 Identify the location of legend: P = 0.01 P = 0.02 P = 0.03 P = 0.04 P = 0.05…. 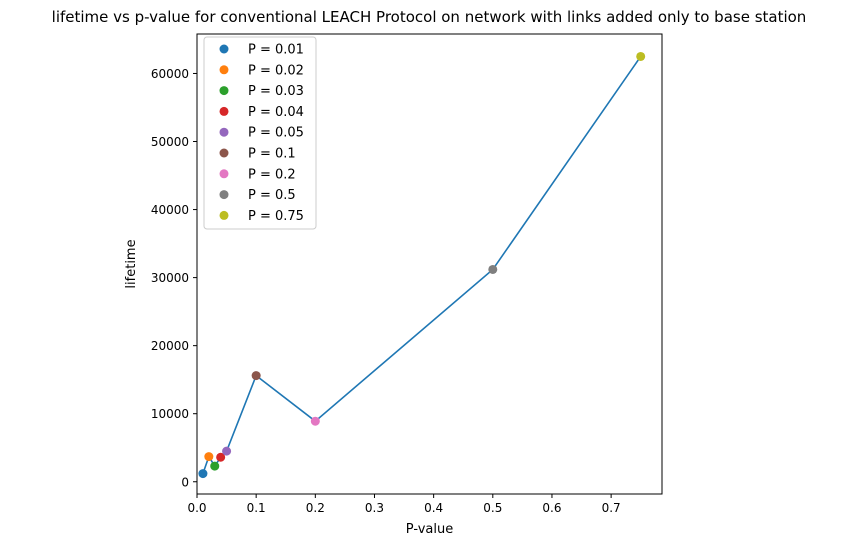
(260, 133).